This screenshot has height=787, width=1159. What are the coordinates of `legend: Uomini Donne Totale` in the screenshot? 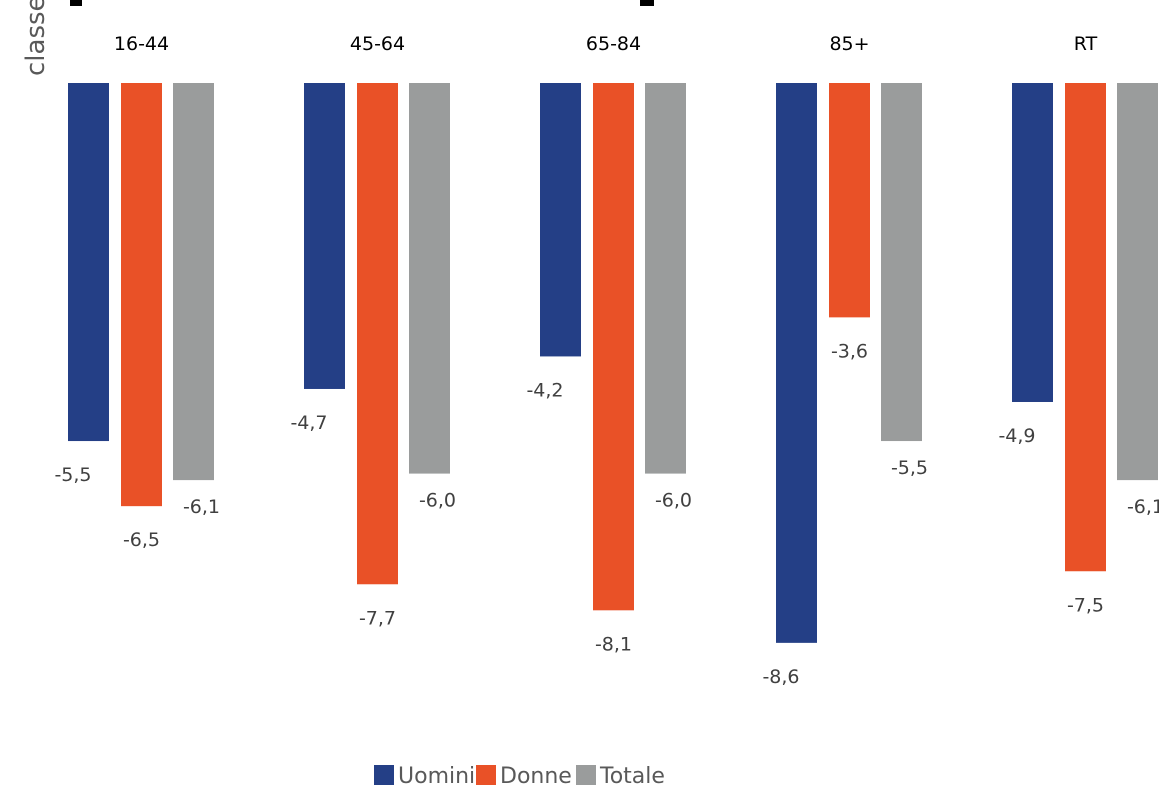 It's located at (519, 775).